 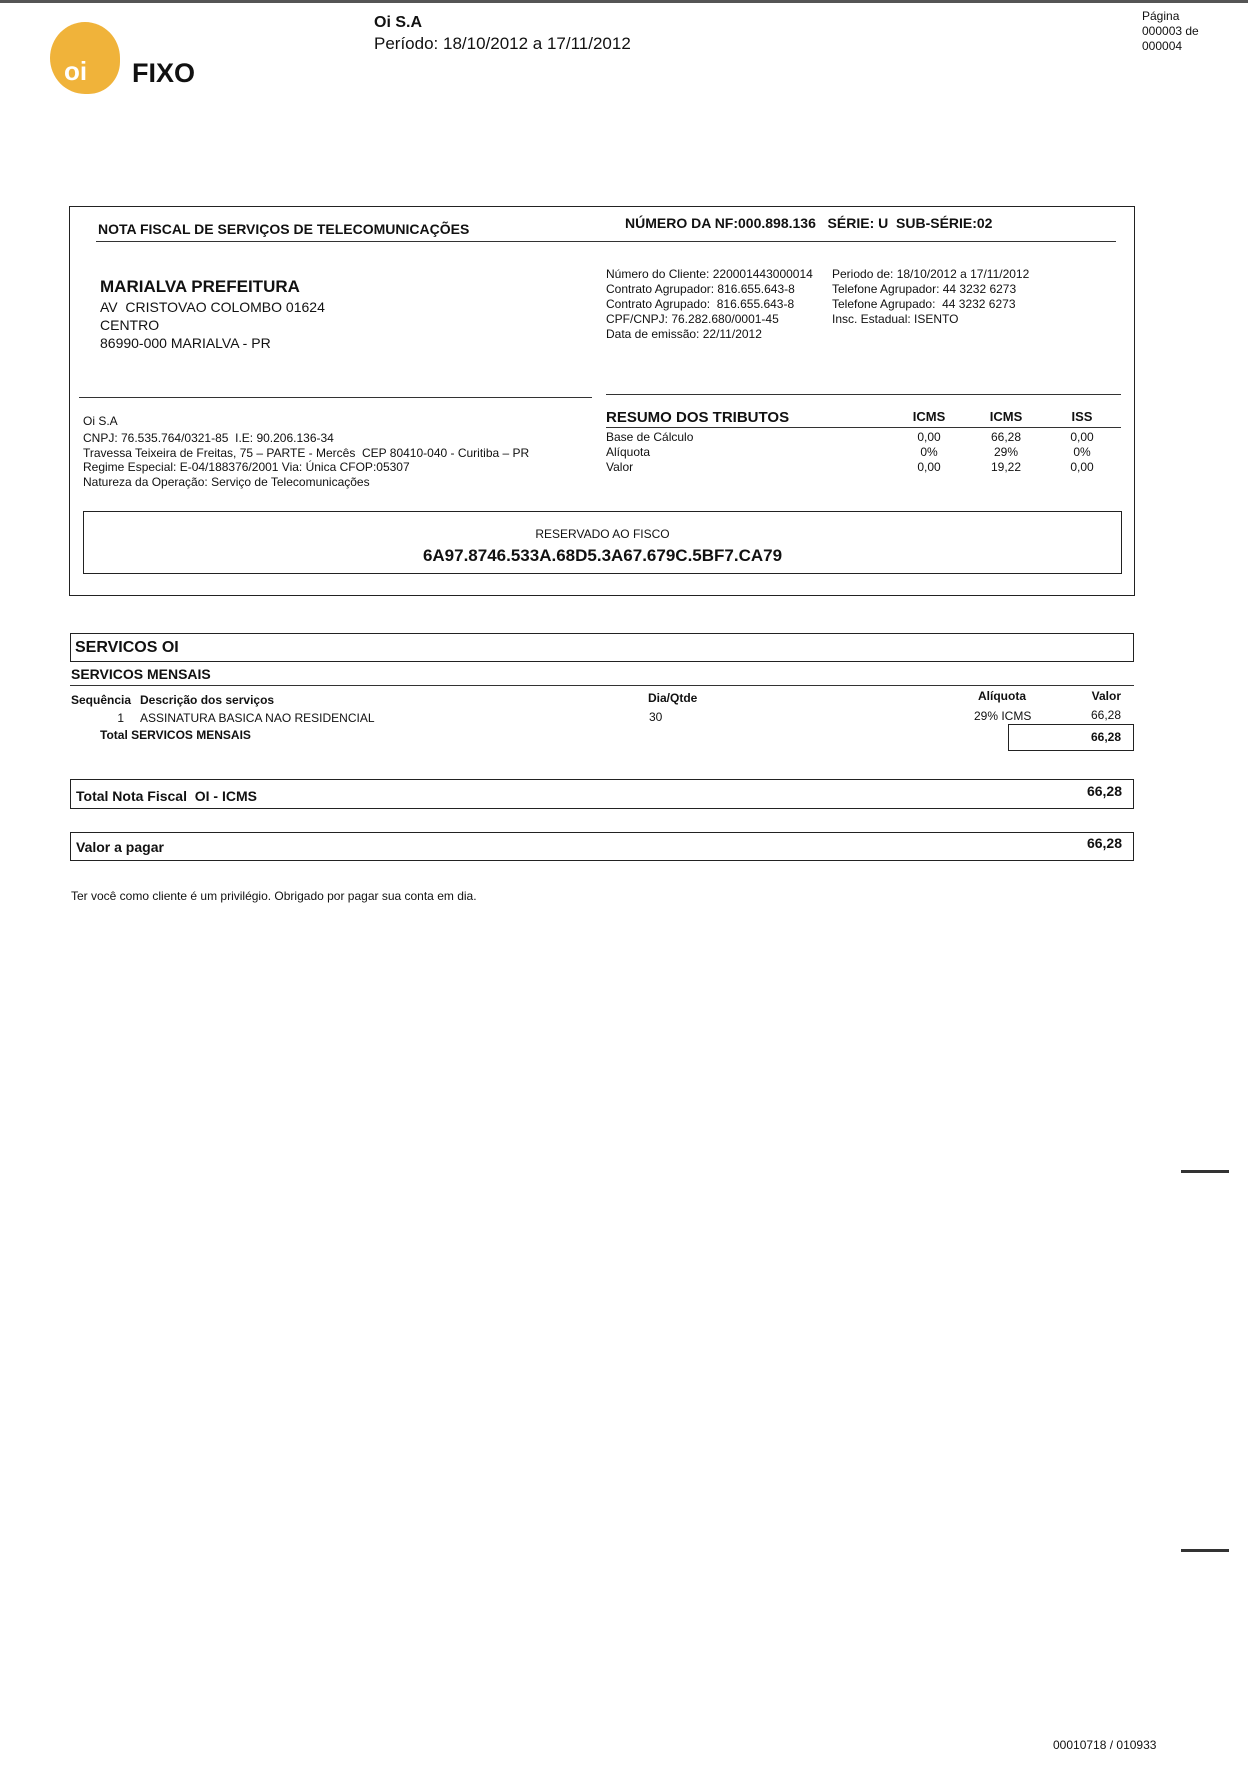 I want to click on services-section-title: SERVICOS OI, so click(x=127, y=647).